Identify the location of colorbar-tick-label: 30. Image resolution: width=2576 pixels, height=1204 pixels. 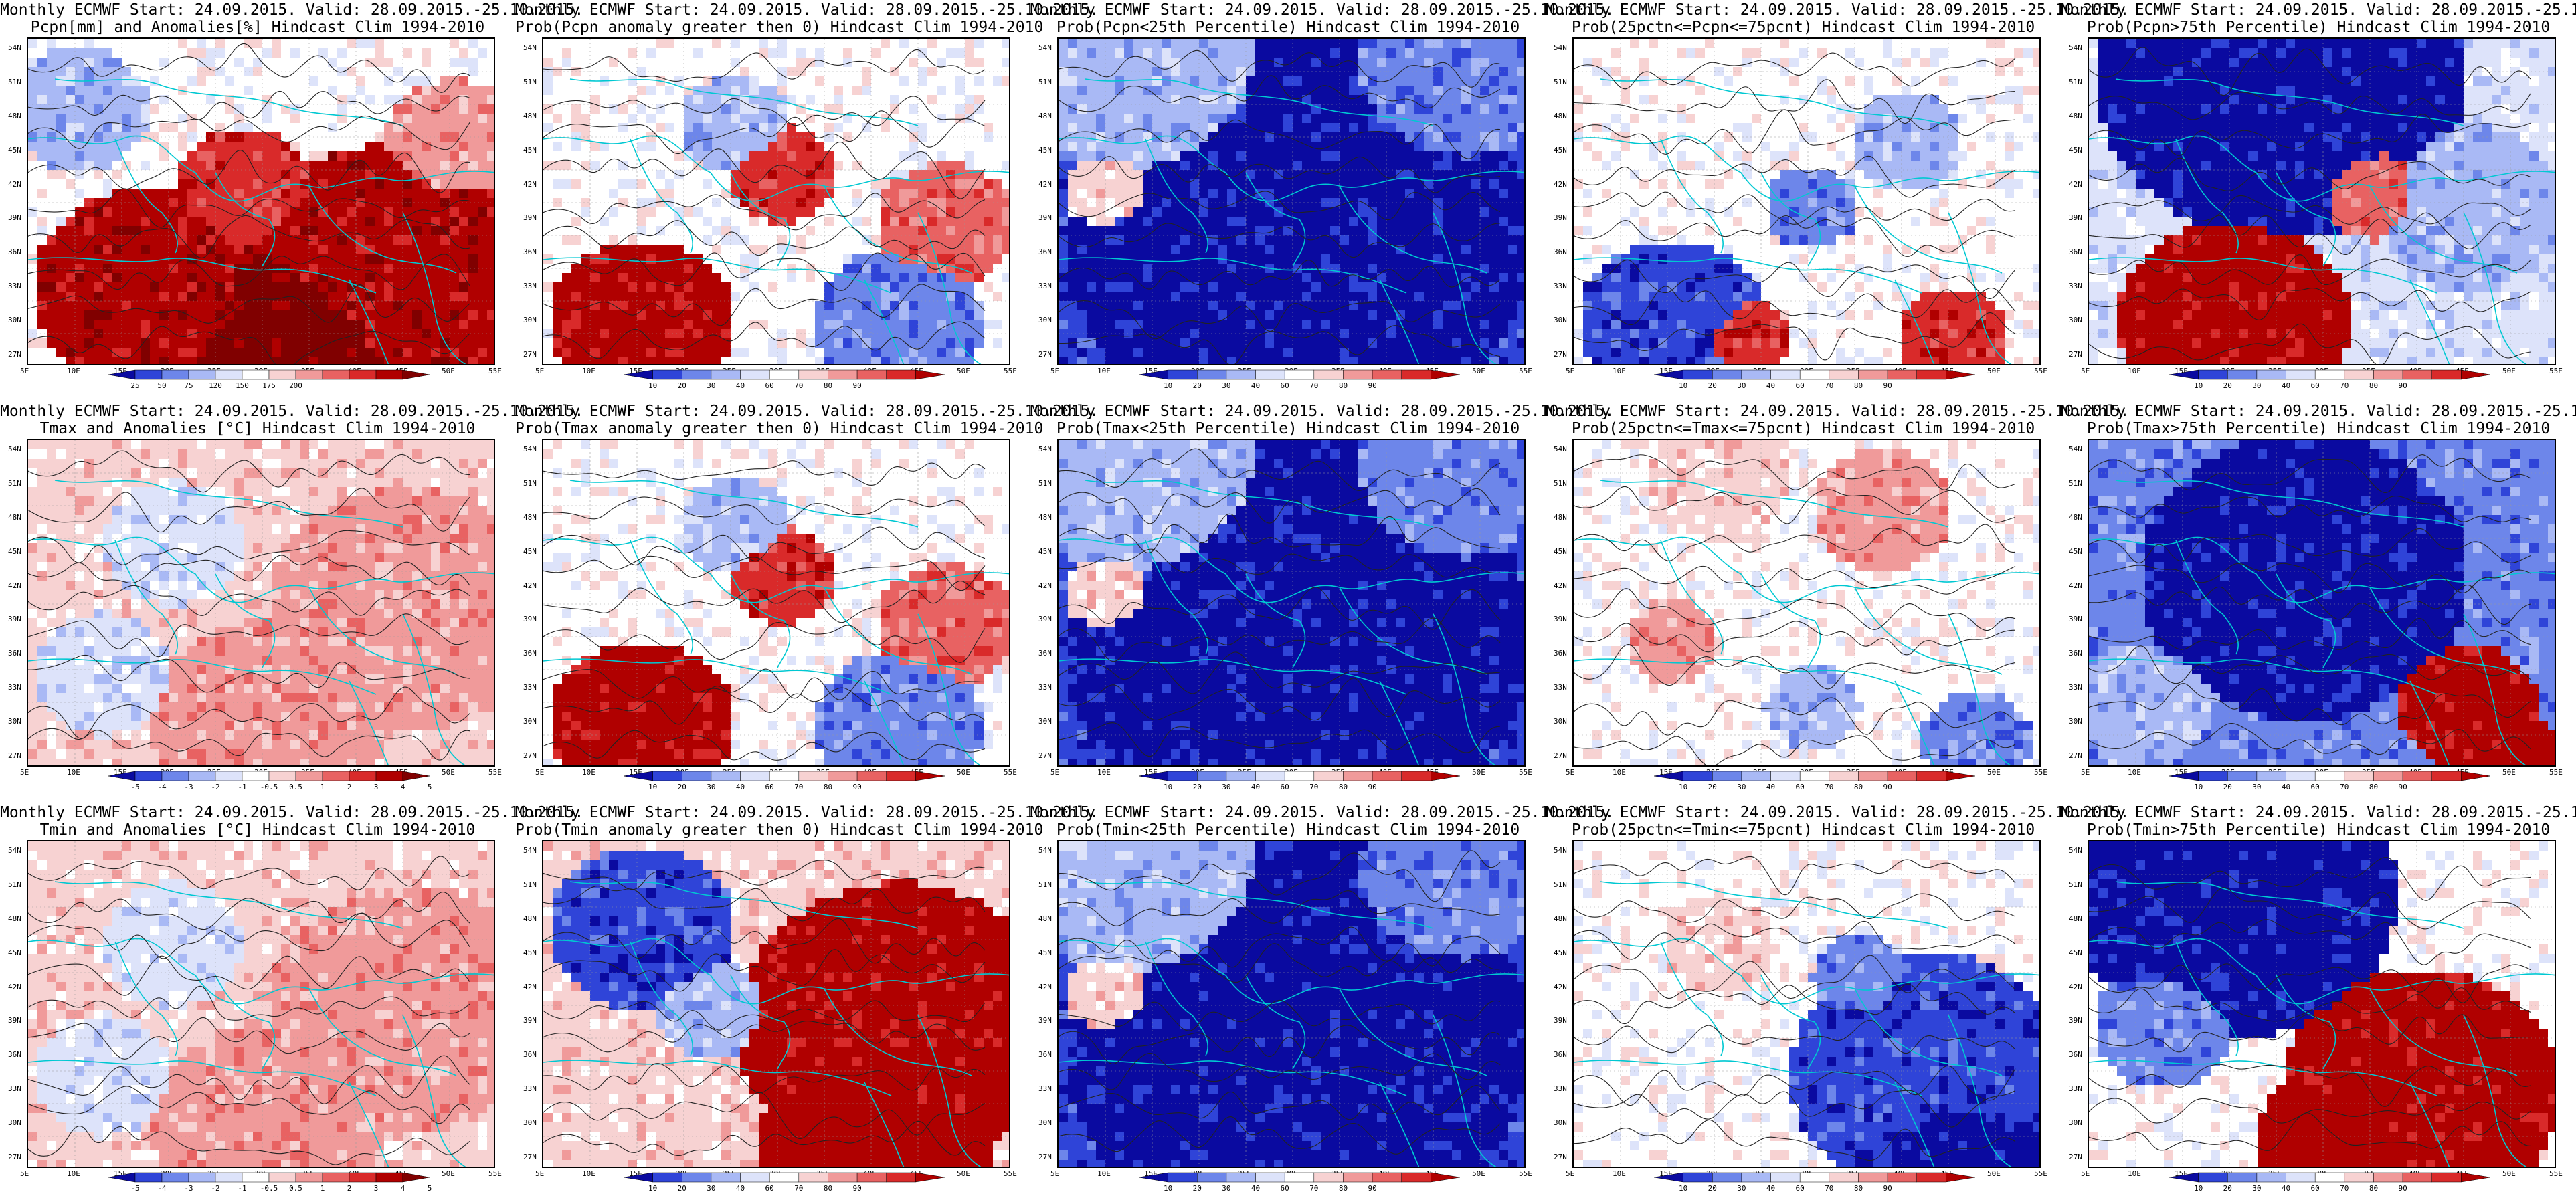
(1741, 385).